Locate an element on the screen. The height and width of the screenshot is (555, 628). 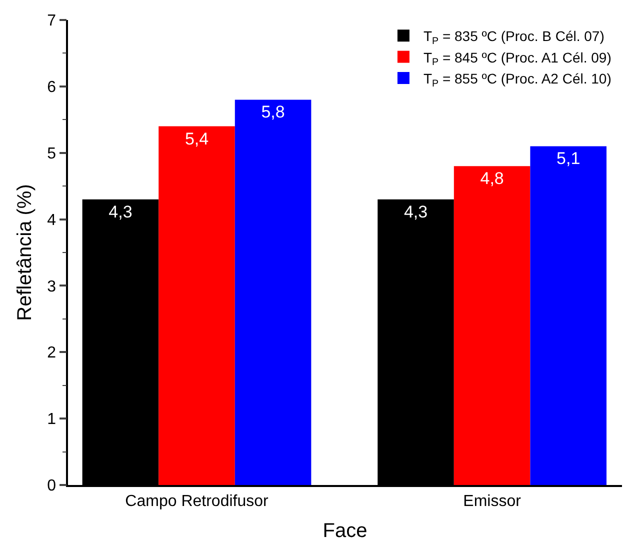
y-tick-label: 4 is located at coordinates (51, 220).